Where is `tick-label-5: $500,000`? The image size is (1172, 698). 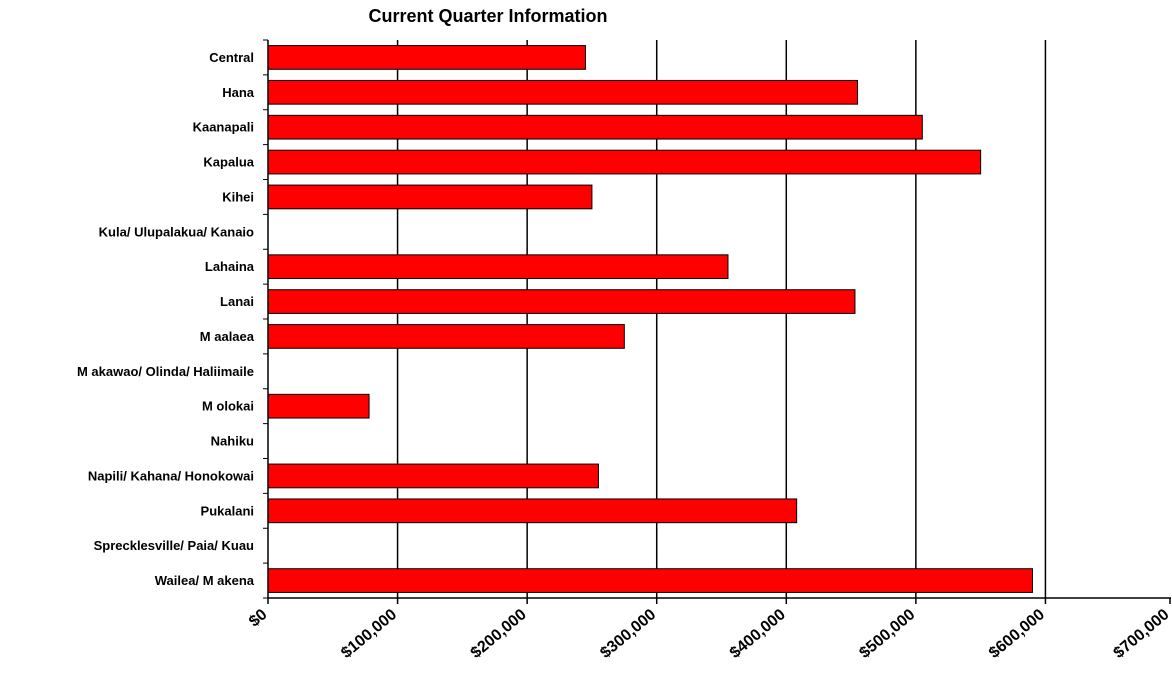 tick-label-5: $500,000 is located at coordinates (887, 634).